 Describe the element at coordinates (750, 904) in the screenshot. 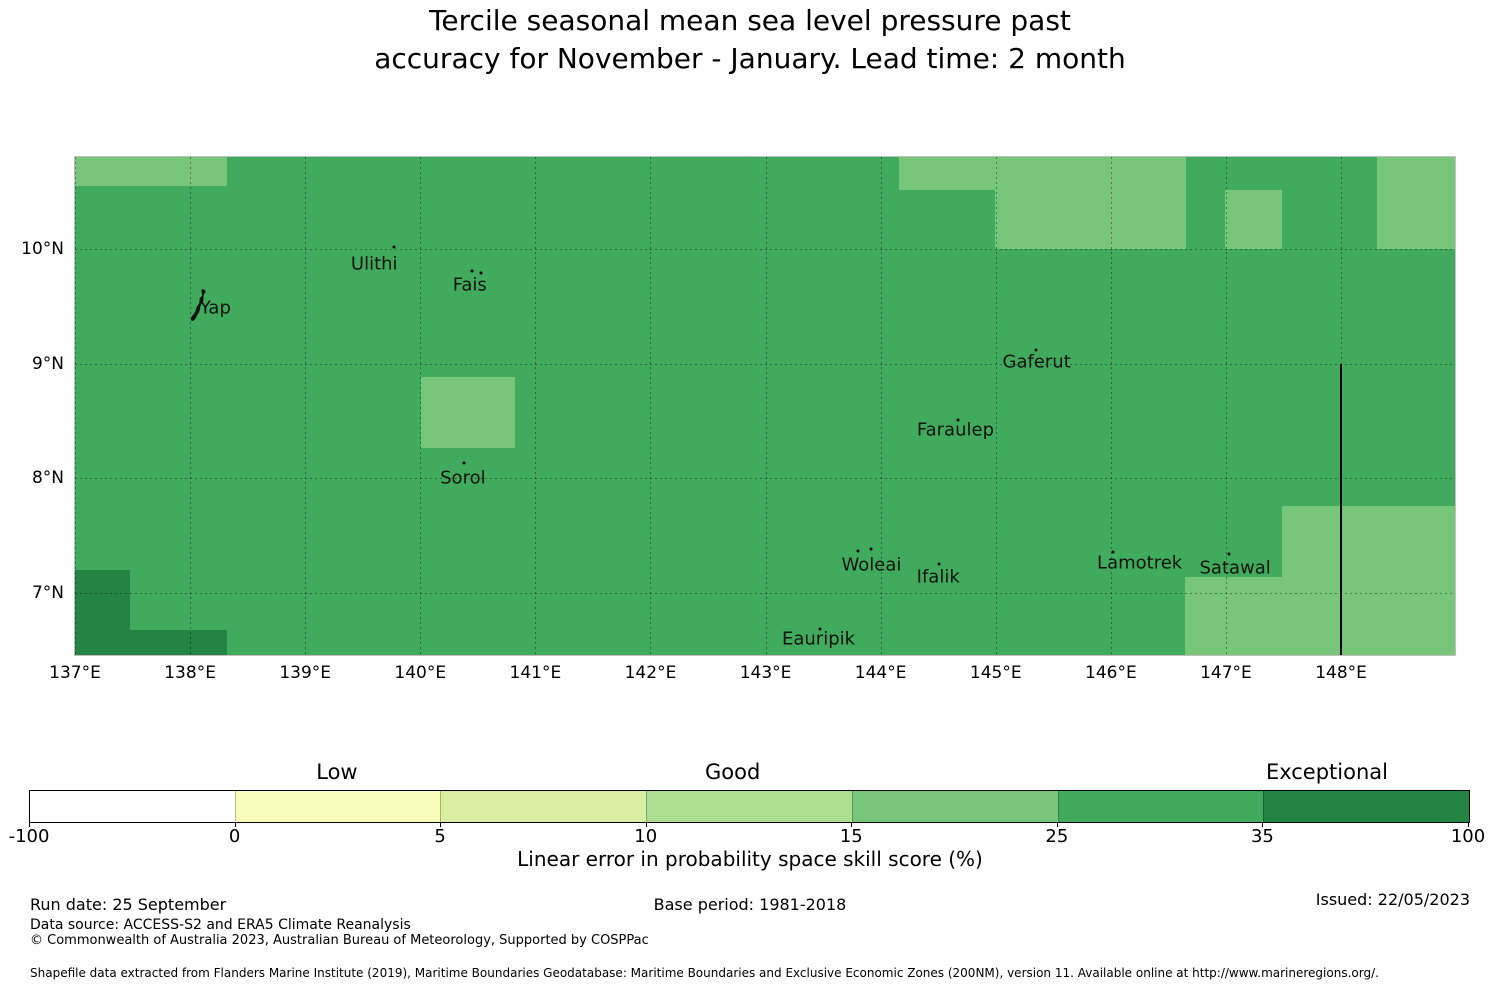

I see `base-period-text: Base period: 1981-2018` at that location.